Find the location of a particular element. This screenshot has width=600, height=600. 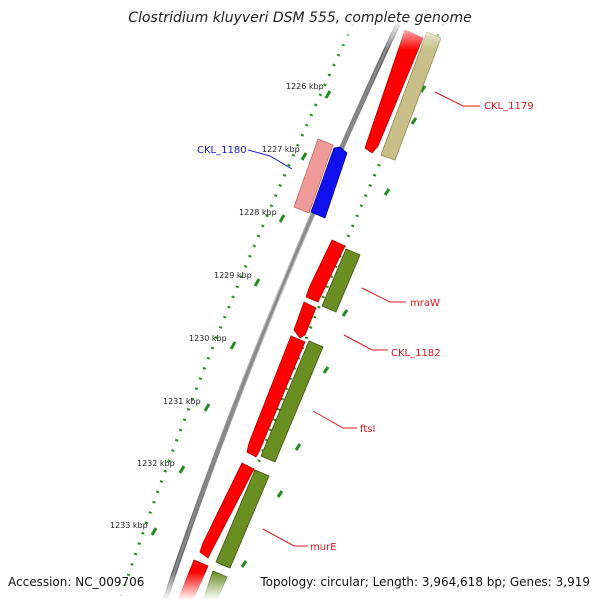

tick-label-1229: 1229 kbp is located at coordinates (233, 275).